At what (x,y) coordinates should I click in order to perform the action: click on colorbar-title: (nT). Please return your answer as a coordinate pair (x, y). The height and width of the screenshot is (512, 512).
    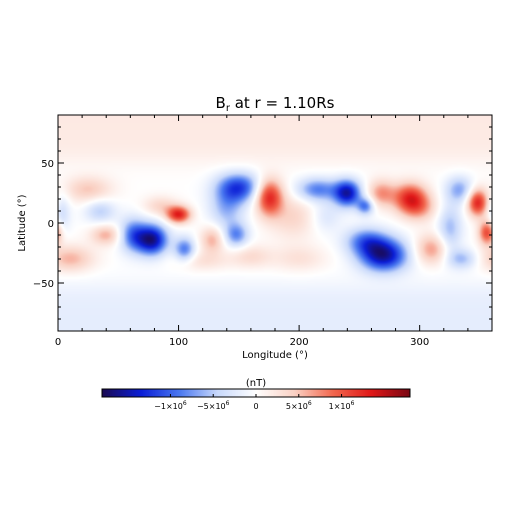
    Looking at the image, I should click on (256, 383).